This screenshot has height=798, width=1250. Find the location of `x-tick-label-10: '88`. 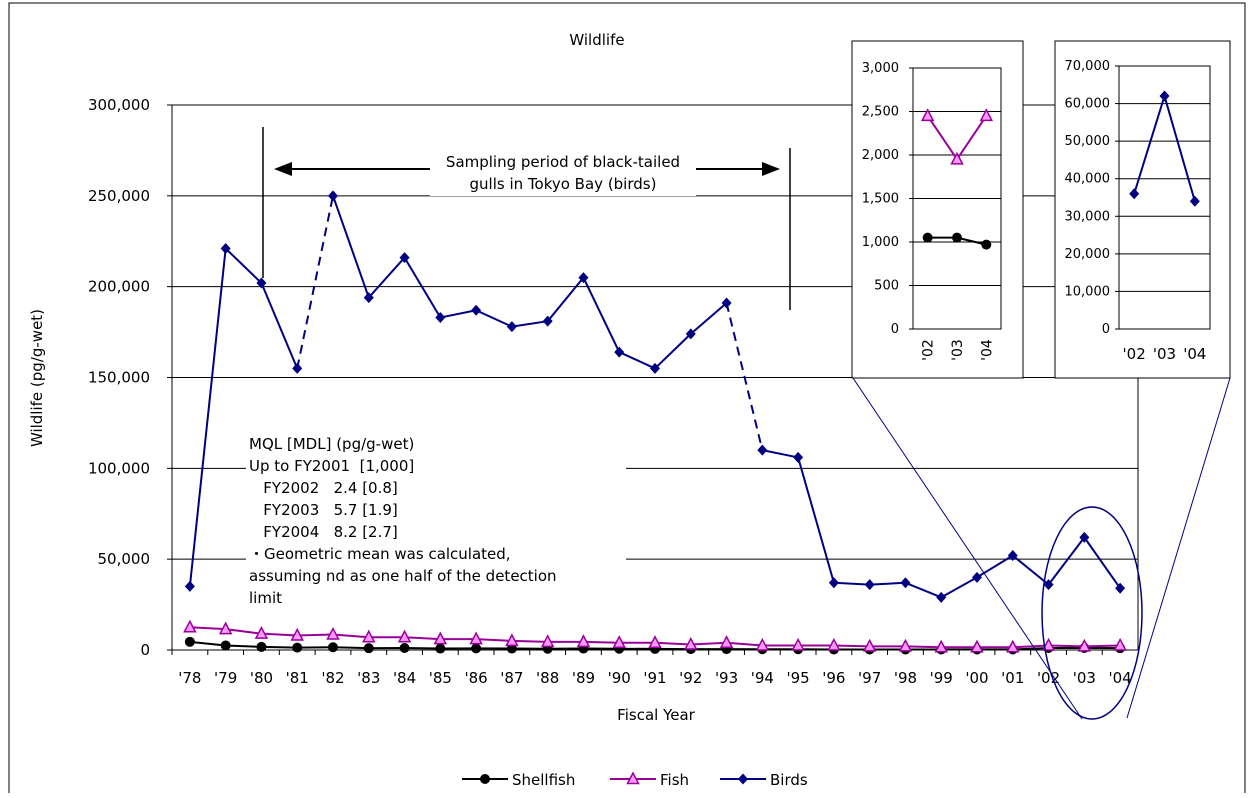

x-tick-label-10: '88 is located at coordinates (547, 678).